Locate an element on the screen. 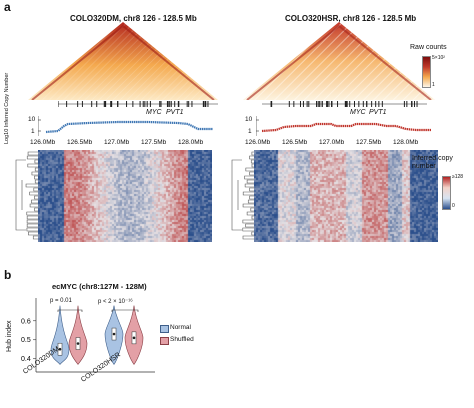 This screenshot has width=474, height=408. violin-ytick-label: 0.6 is located at coordinates (26, 321).